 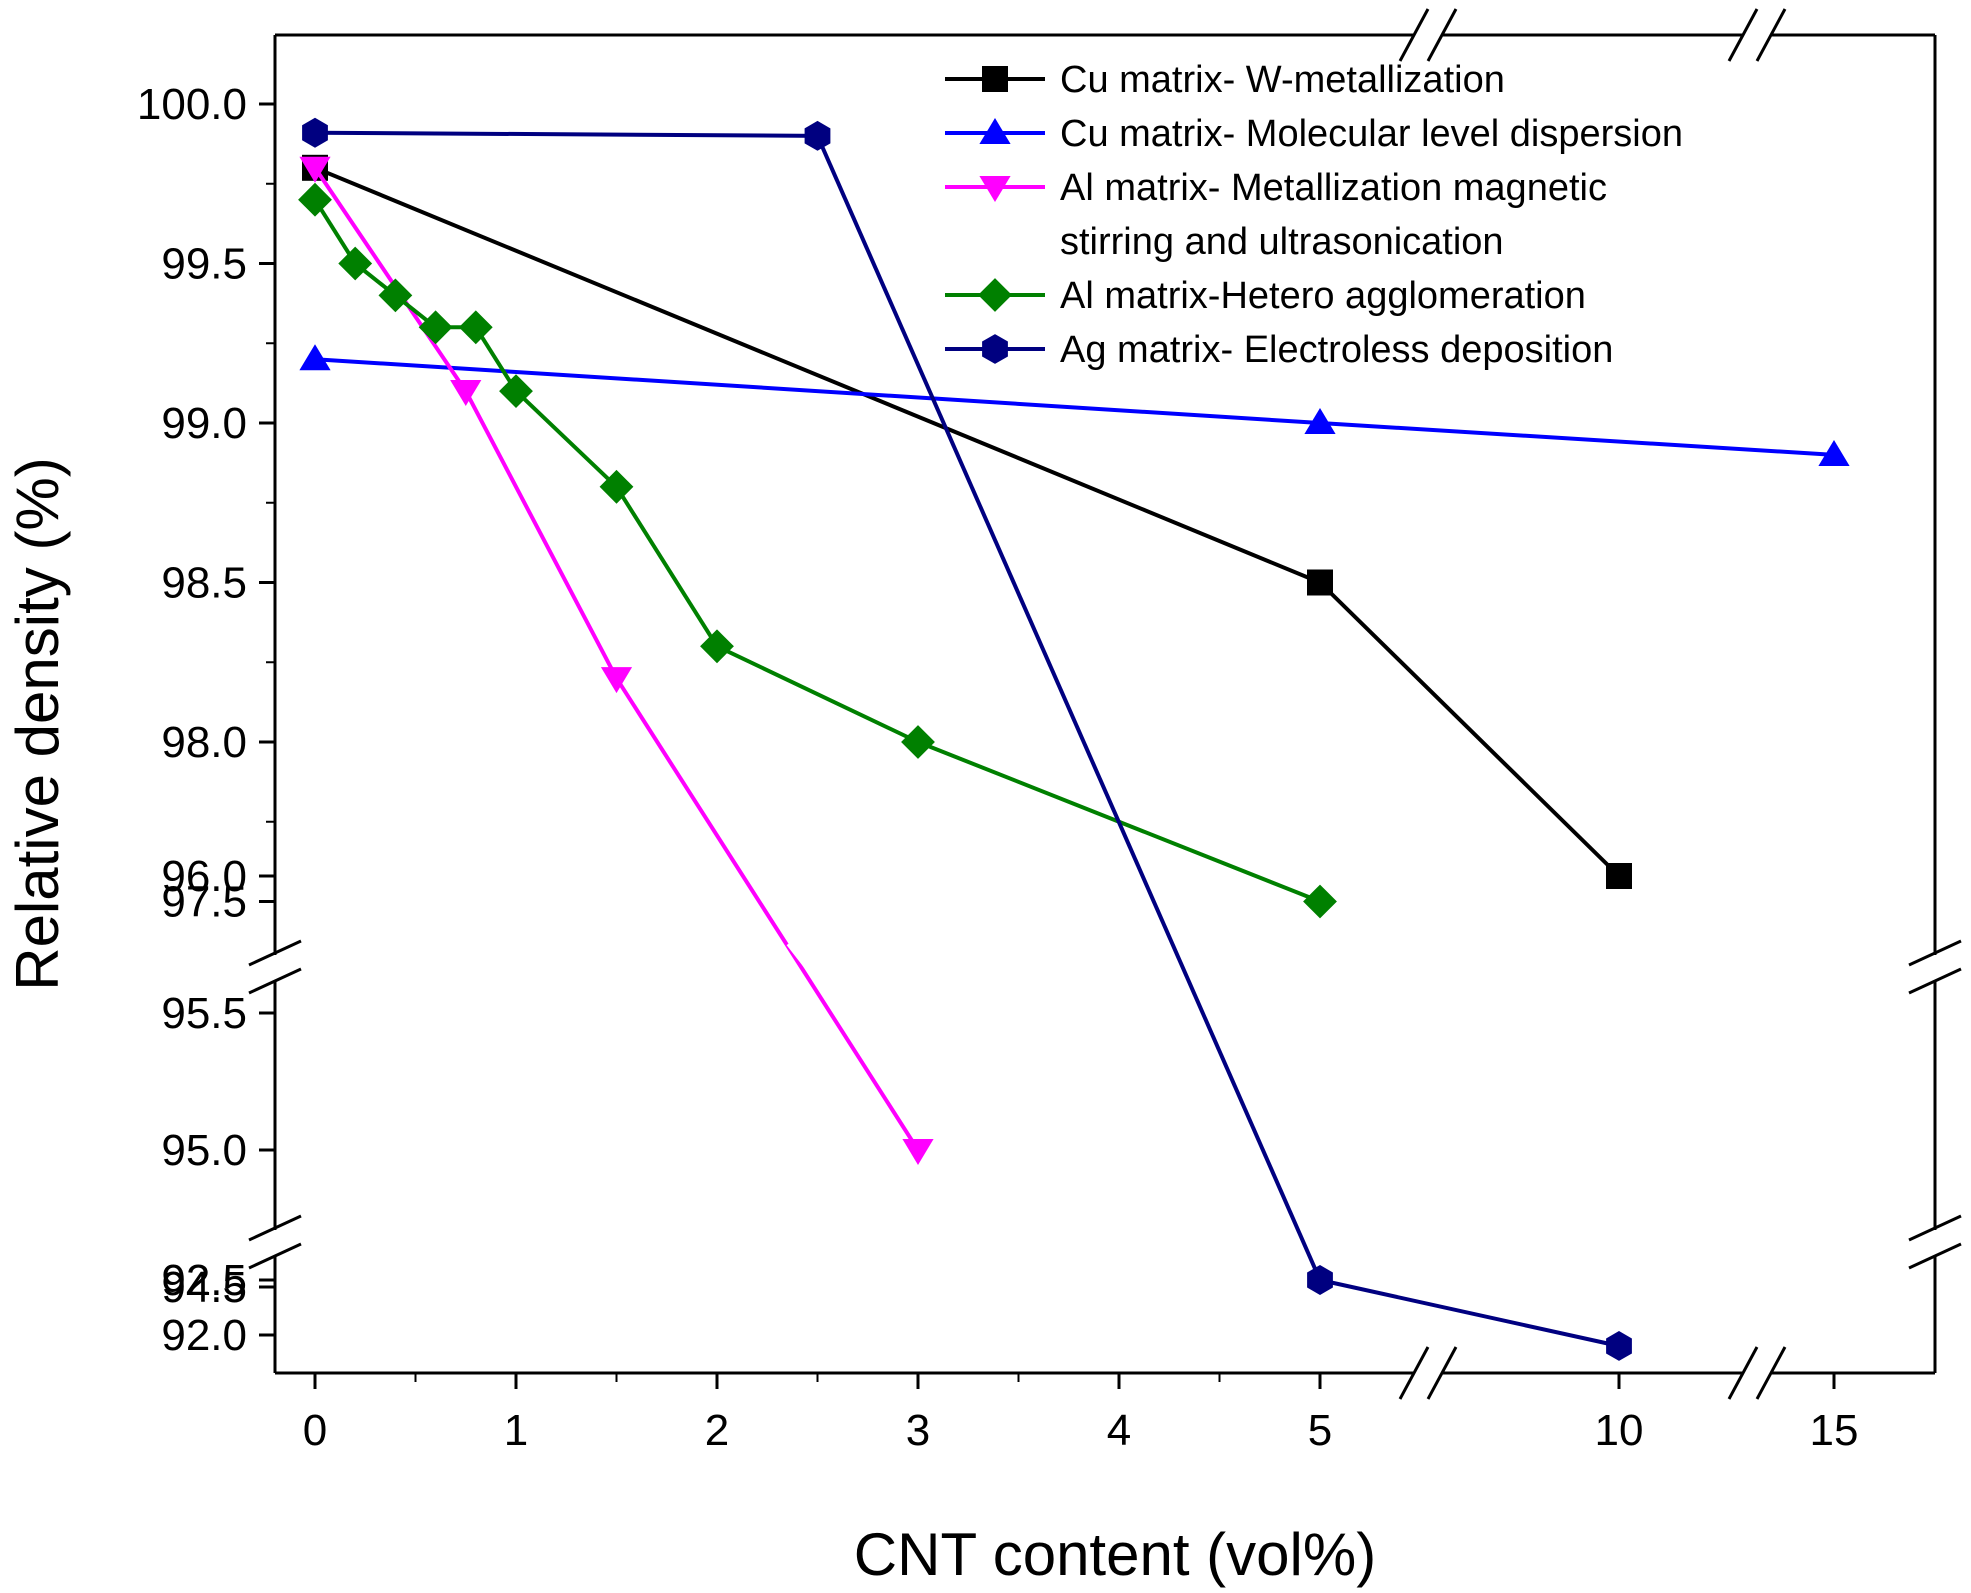 I want to click on y-axis-title: Relative density (%), so click(x=37, y=724).